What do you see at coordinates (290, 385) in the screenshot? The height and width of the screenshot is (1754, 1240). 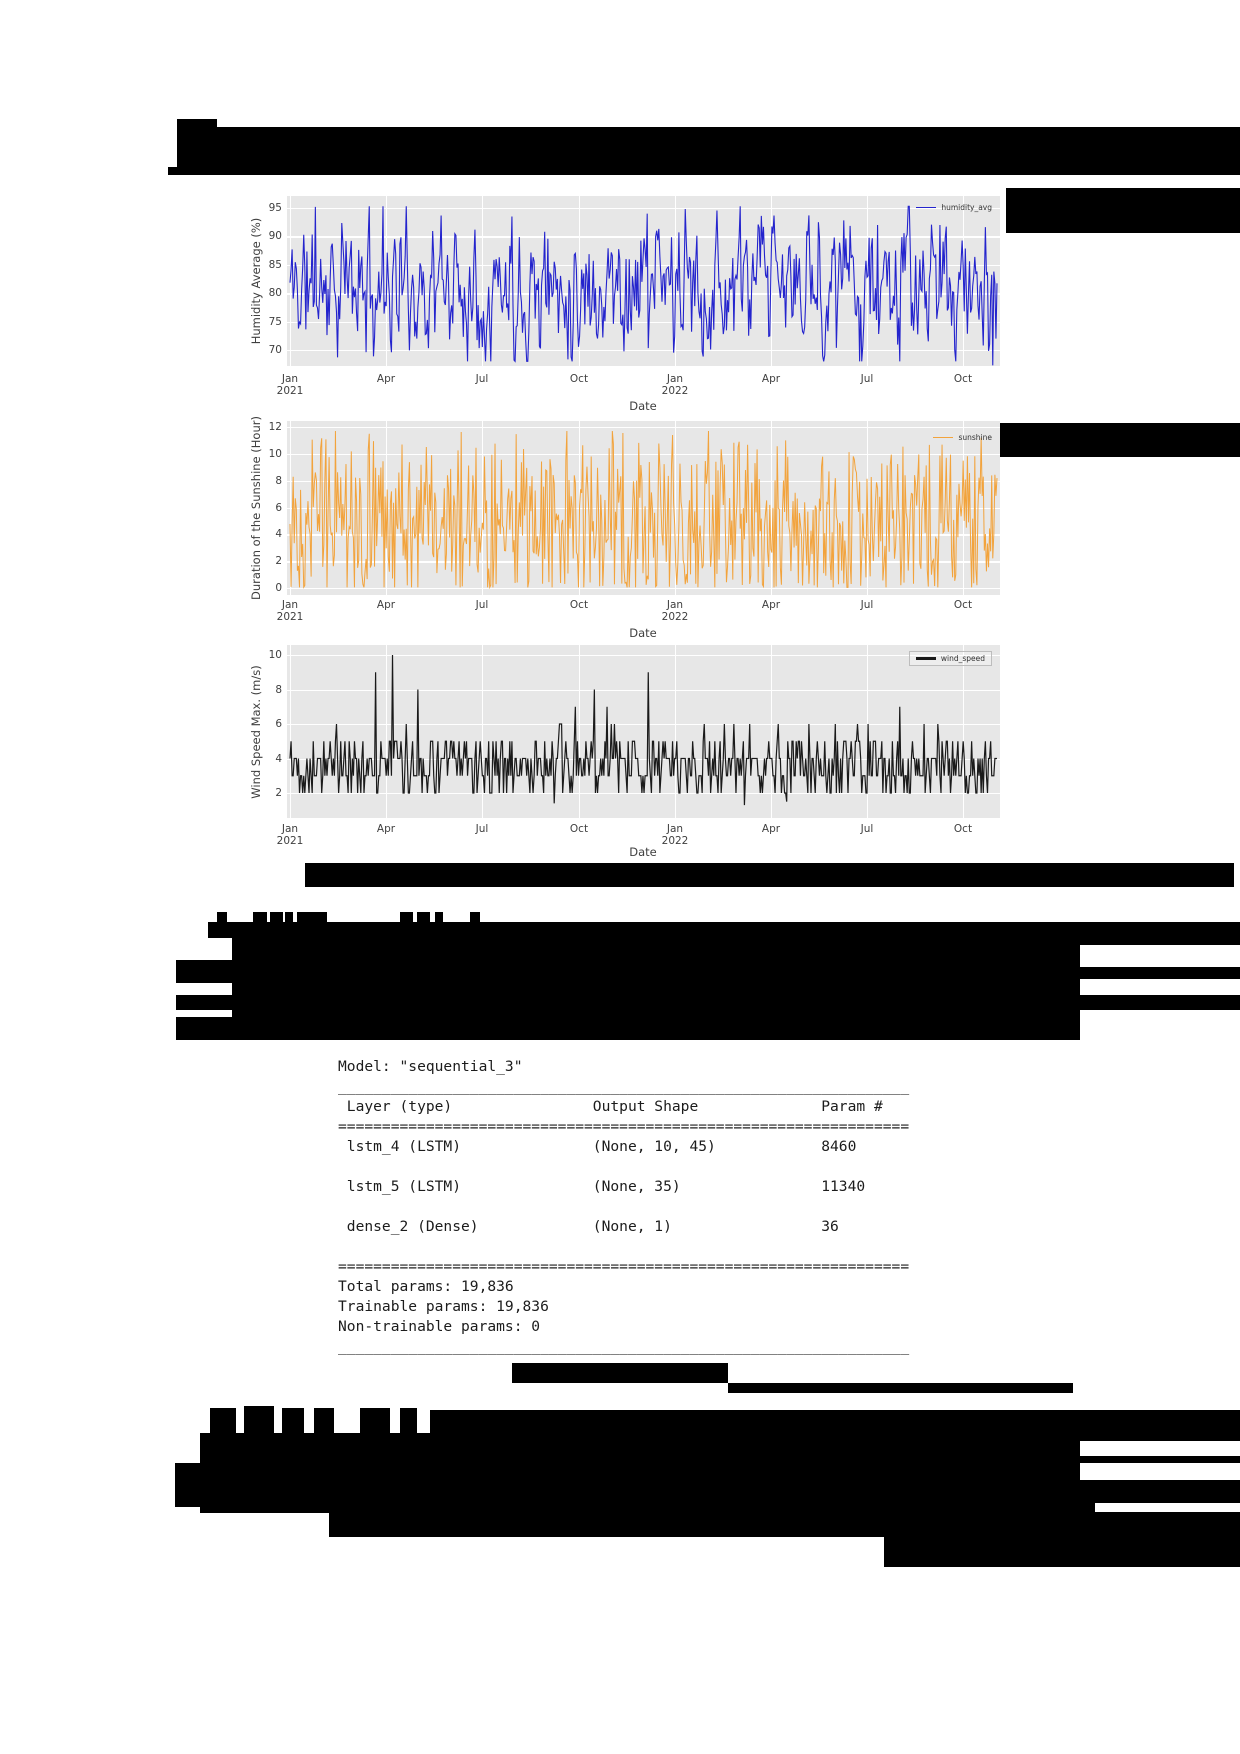 I see `humidity-x-tick: Jan 2021` at bounding box center [290, 385].